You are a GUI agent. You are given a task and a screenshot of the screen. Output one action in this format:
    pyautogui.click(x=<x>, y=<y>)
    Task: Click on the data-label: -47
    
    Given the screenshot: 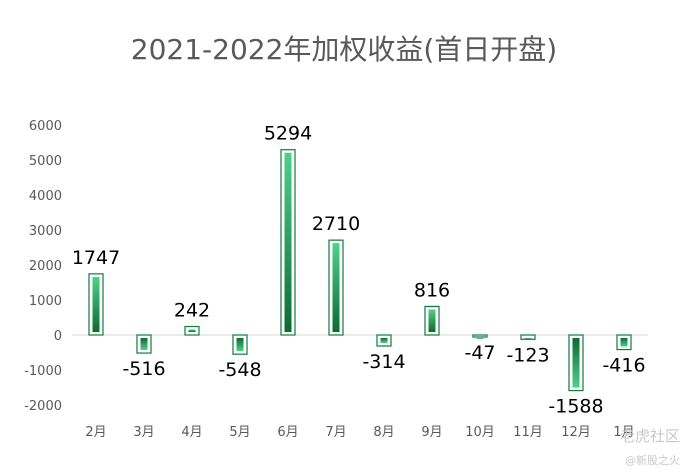 What is the action you would take?
    pyautogui.click(x=479, y=353)
    